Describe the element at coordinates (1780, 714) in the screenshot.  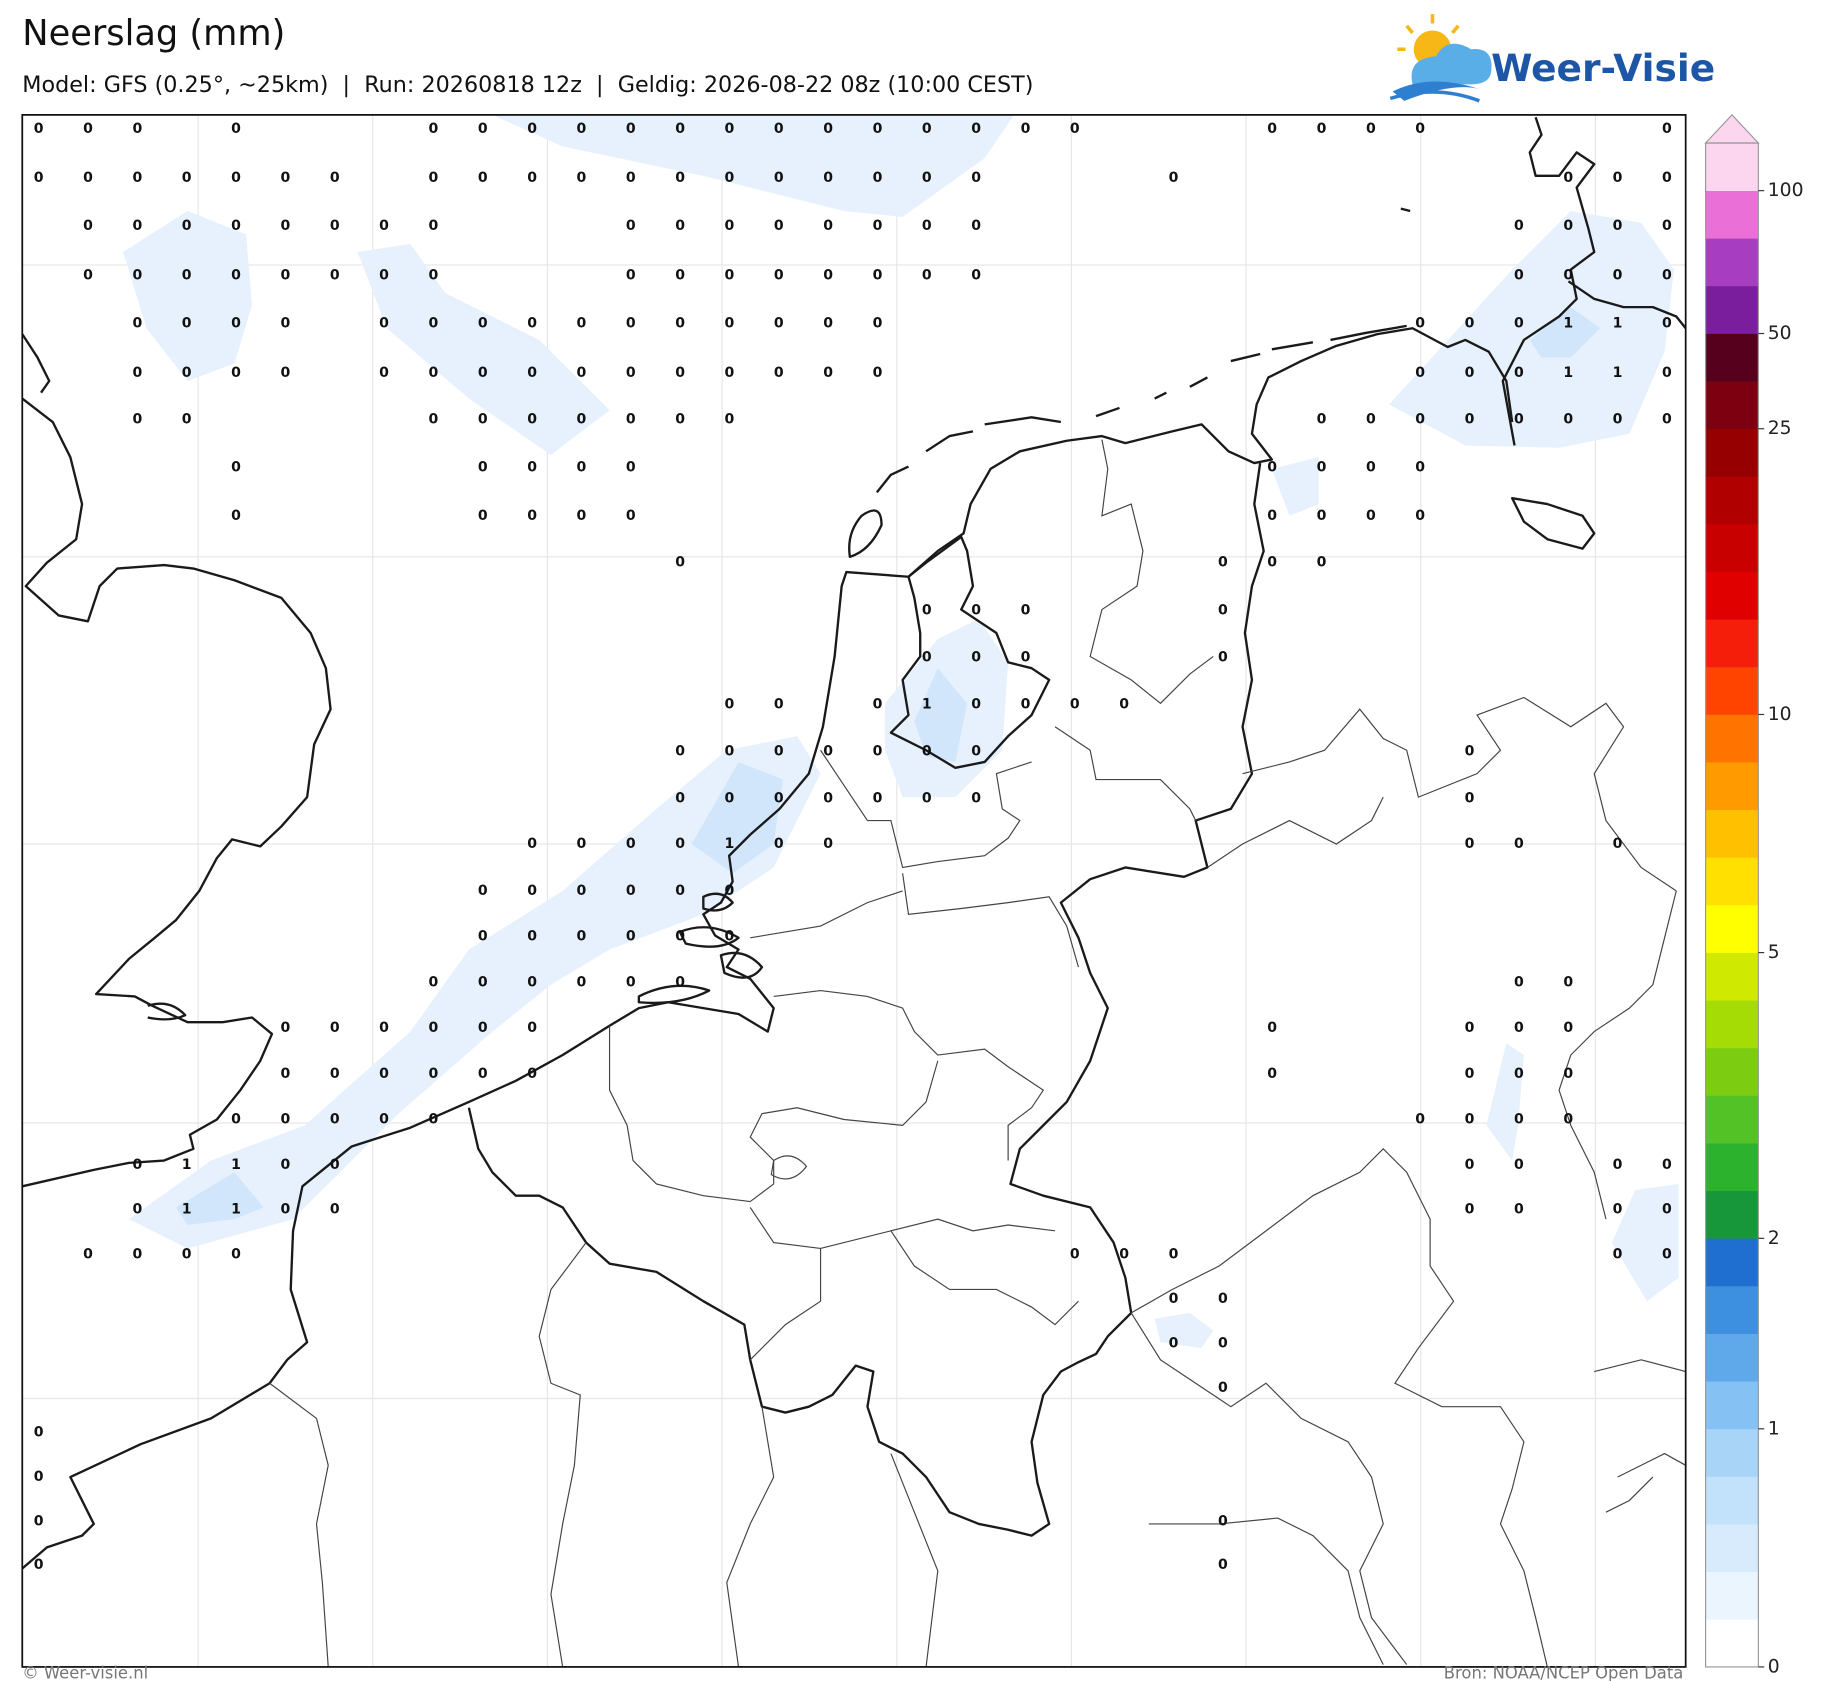
I see `colorbar-tick-label: 10` at that location.